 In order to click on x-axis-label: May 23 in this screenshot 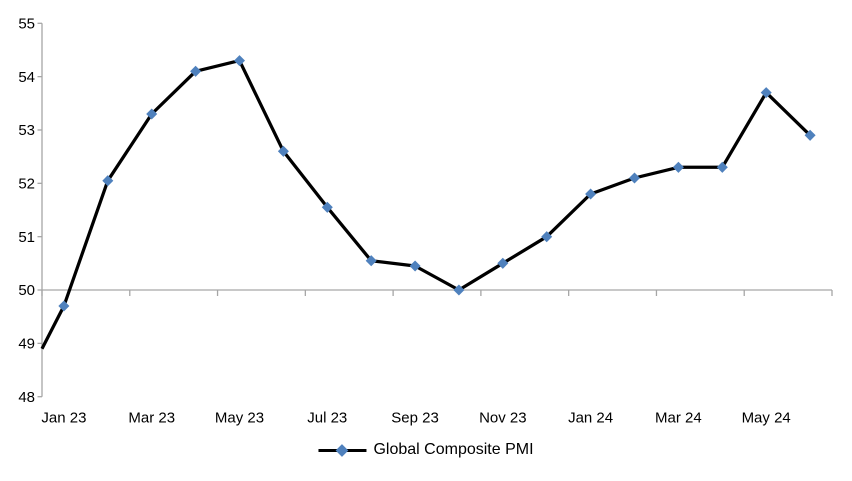, I will do `click(239, 418)`.